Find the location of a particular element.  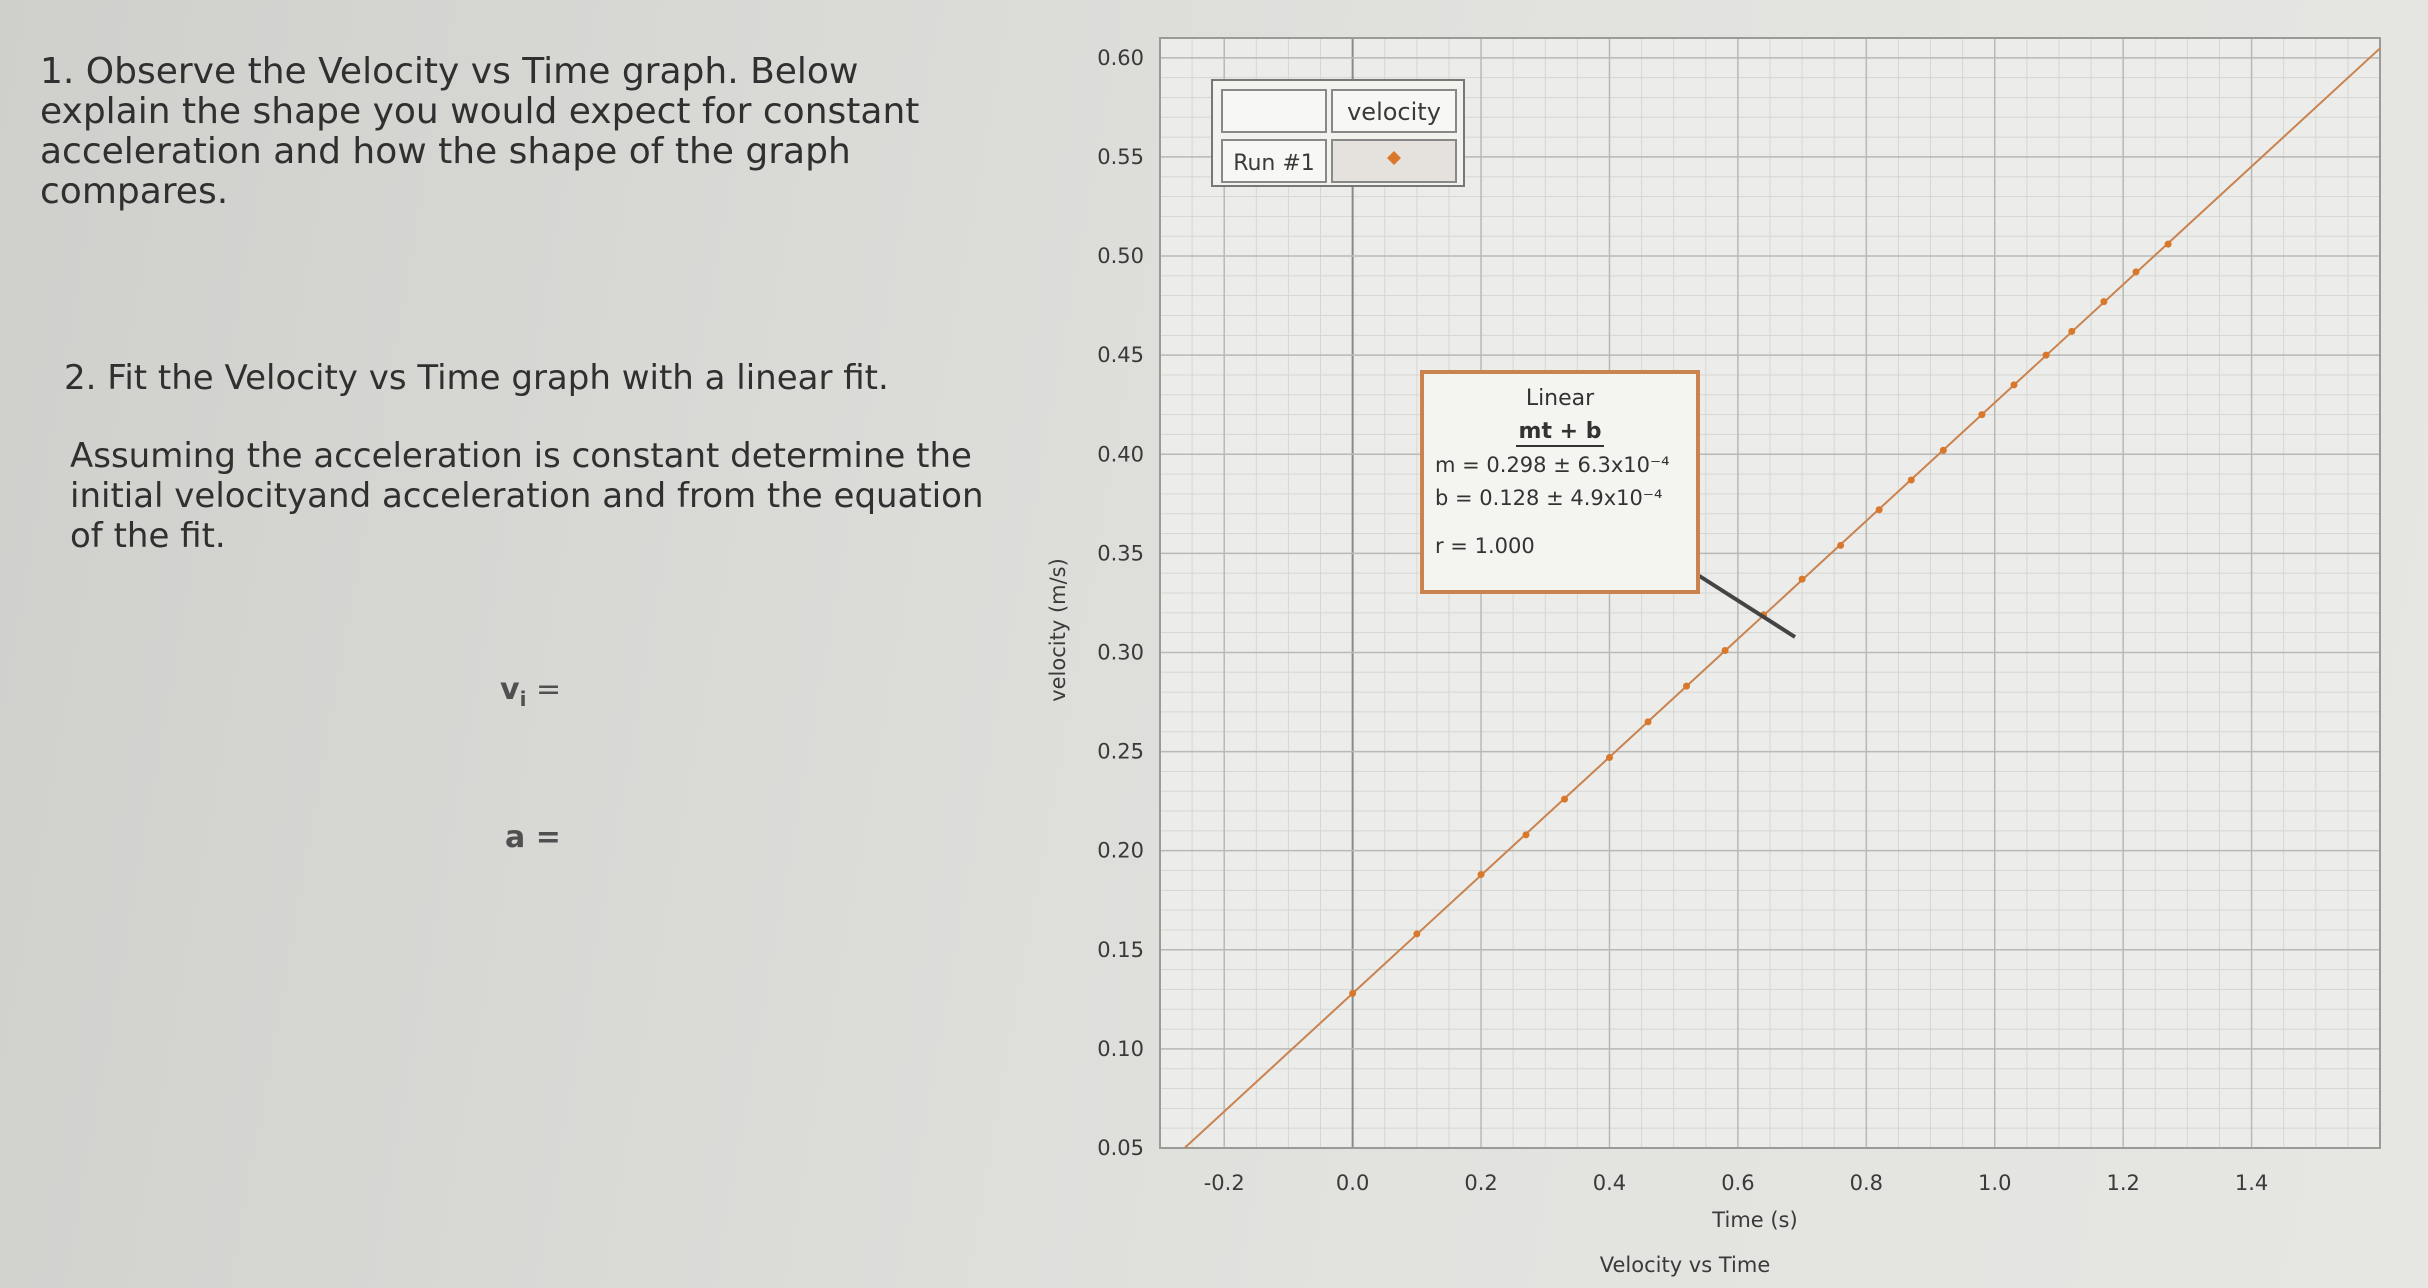

fit-box is located at coordinates (1560, 482).